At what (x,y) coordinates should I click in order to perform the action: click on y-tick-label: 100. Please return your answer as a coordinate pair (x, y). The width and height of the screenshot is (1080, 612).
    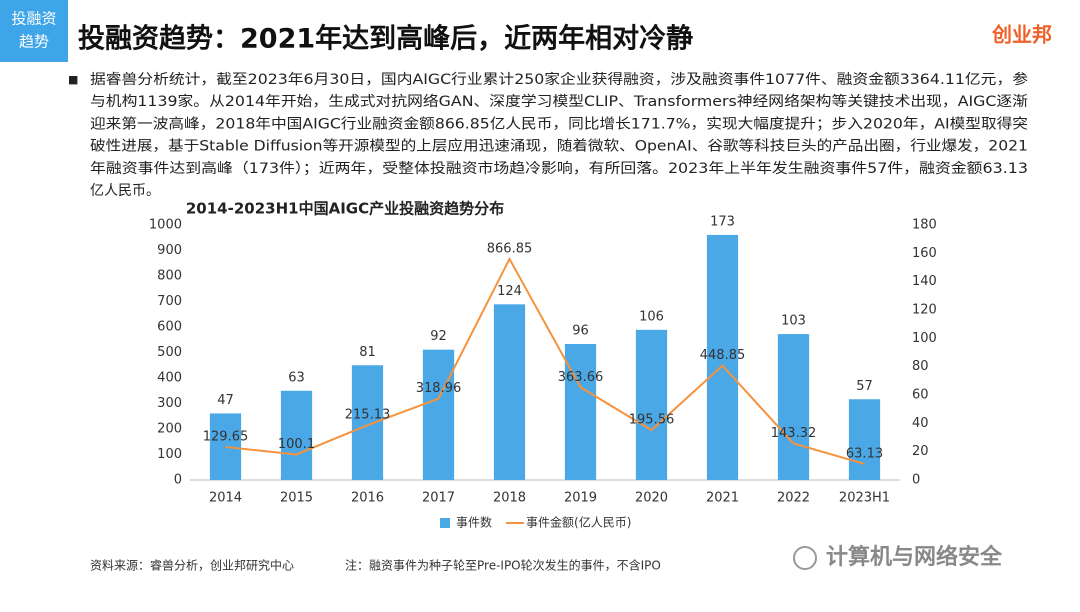
    Looking at the image, I should click on (169, 454).